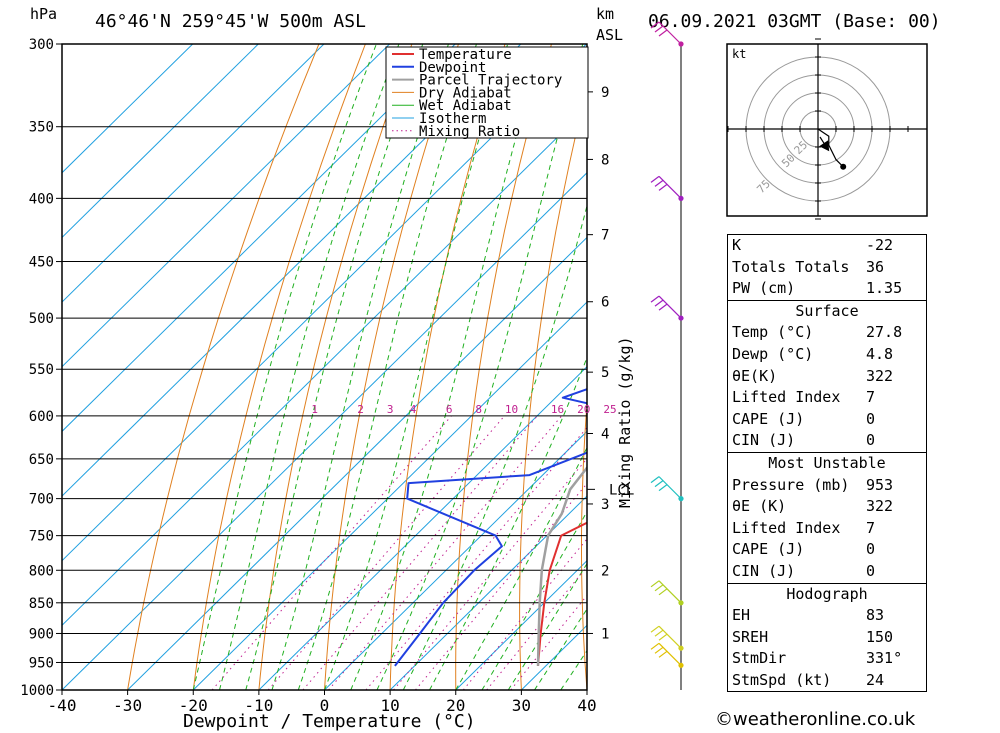  What do you see at coordinates (41, 128) in the screenshot?
I see `pressure-tick-label: 350` at bounding box center [41, 128].